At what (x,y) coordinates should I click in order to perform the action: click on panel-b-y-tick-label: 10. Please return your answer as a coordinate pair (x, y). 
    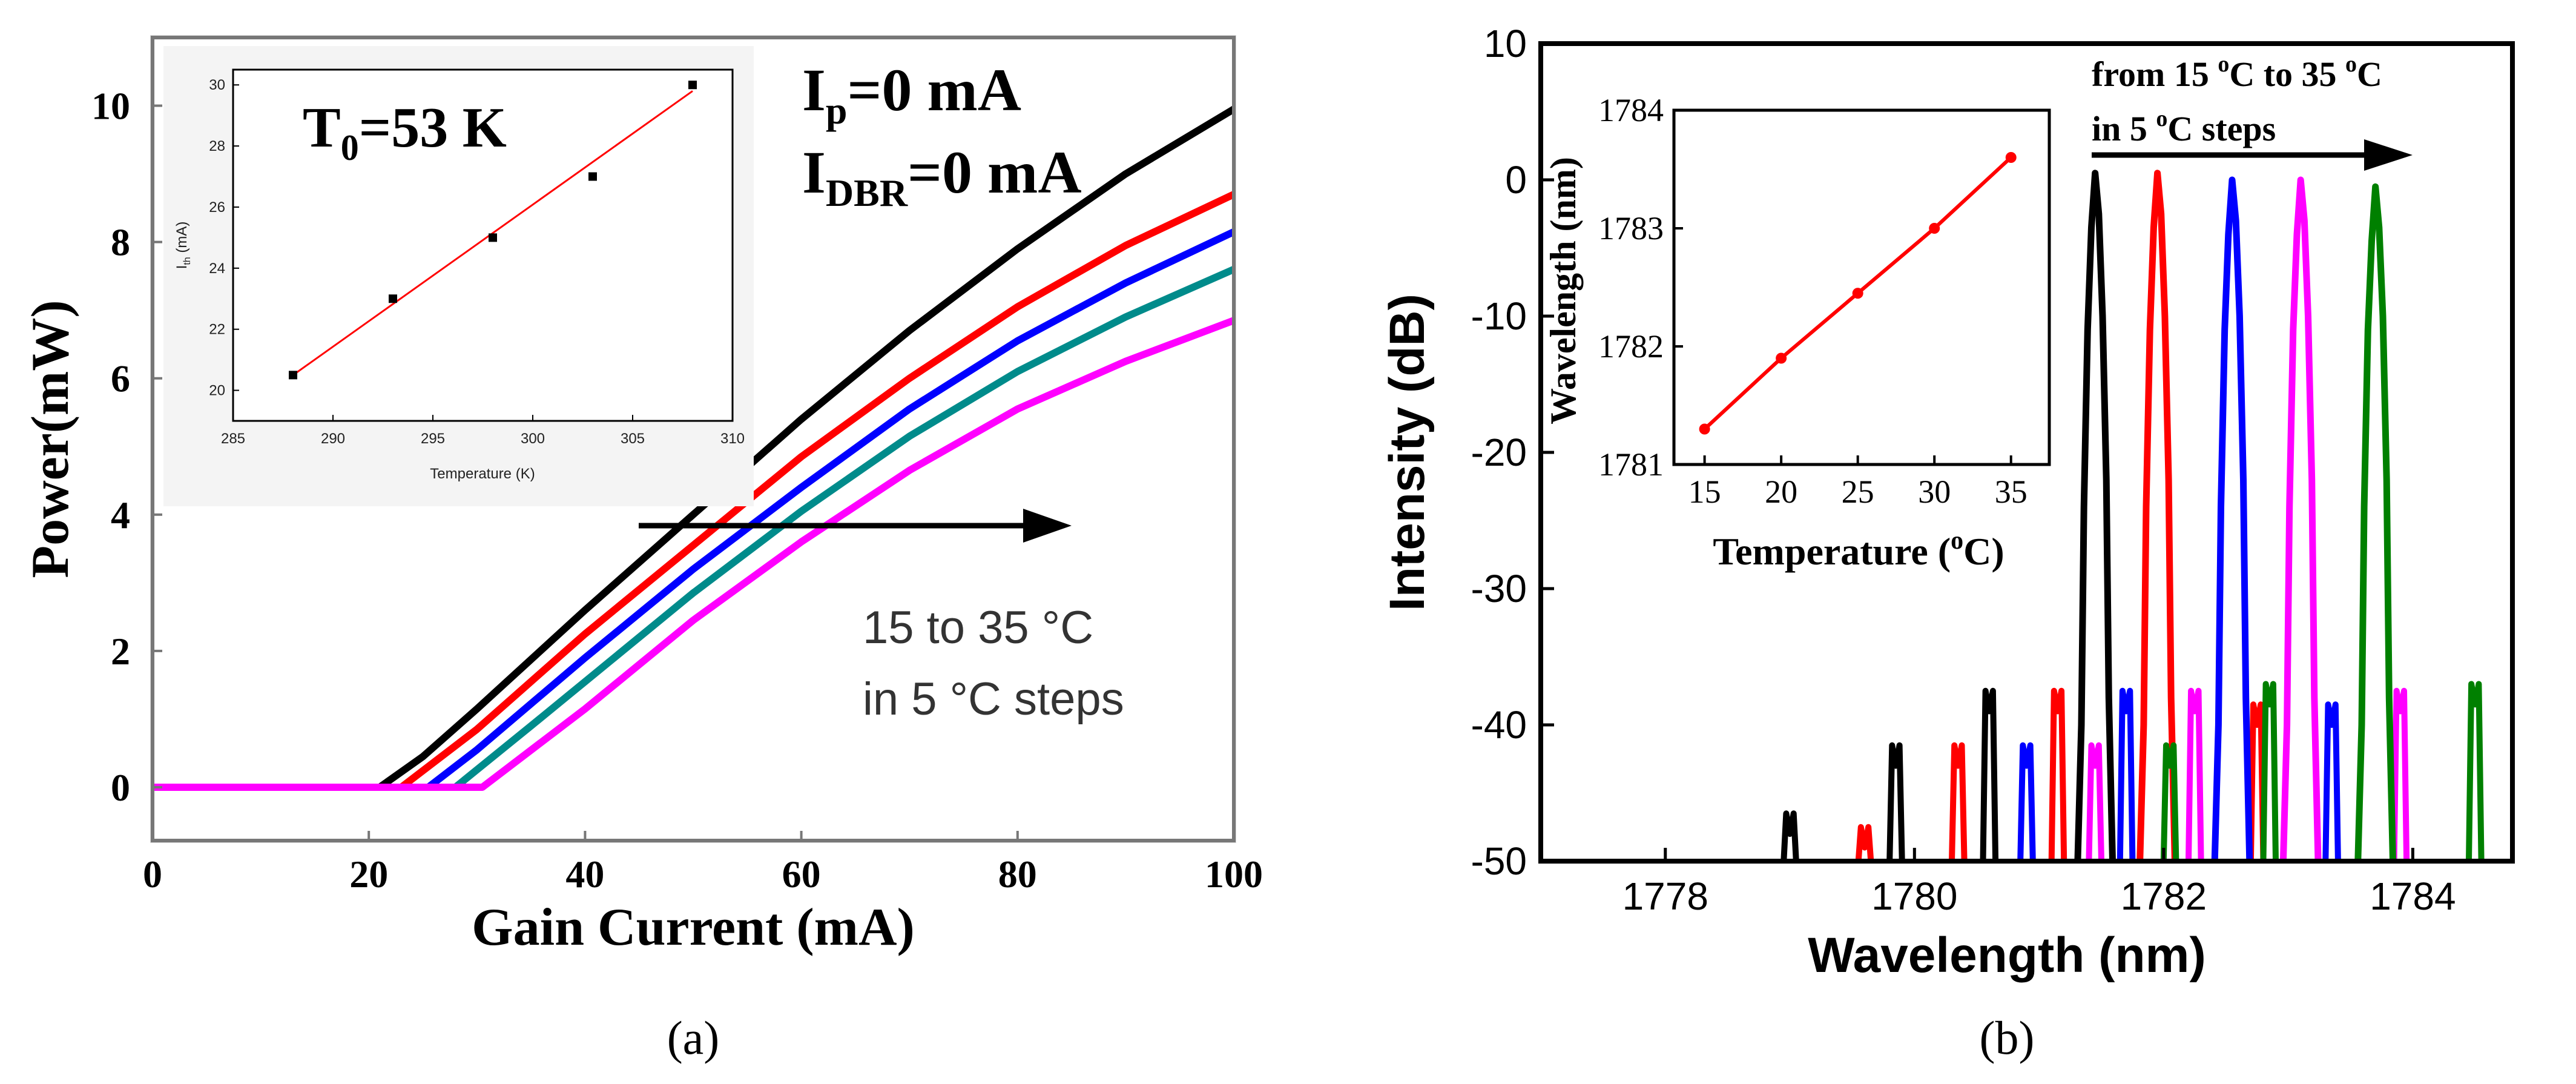
    Looking at the image, I should click on (1505, 43).